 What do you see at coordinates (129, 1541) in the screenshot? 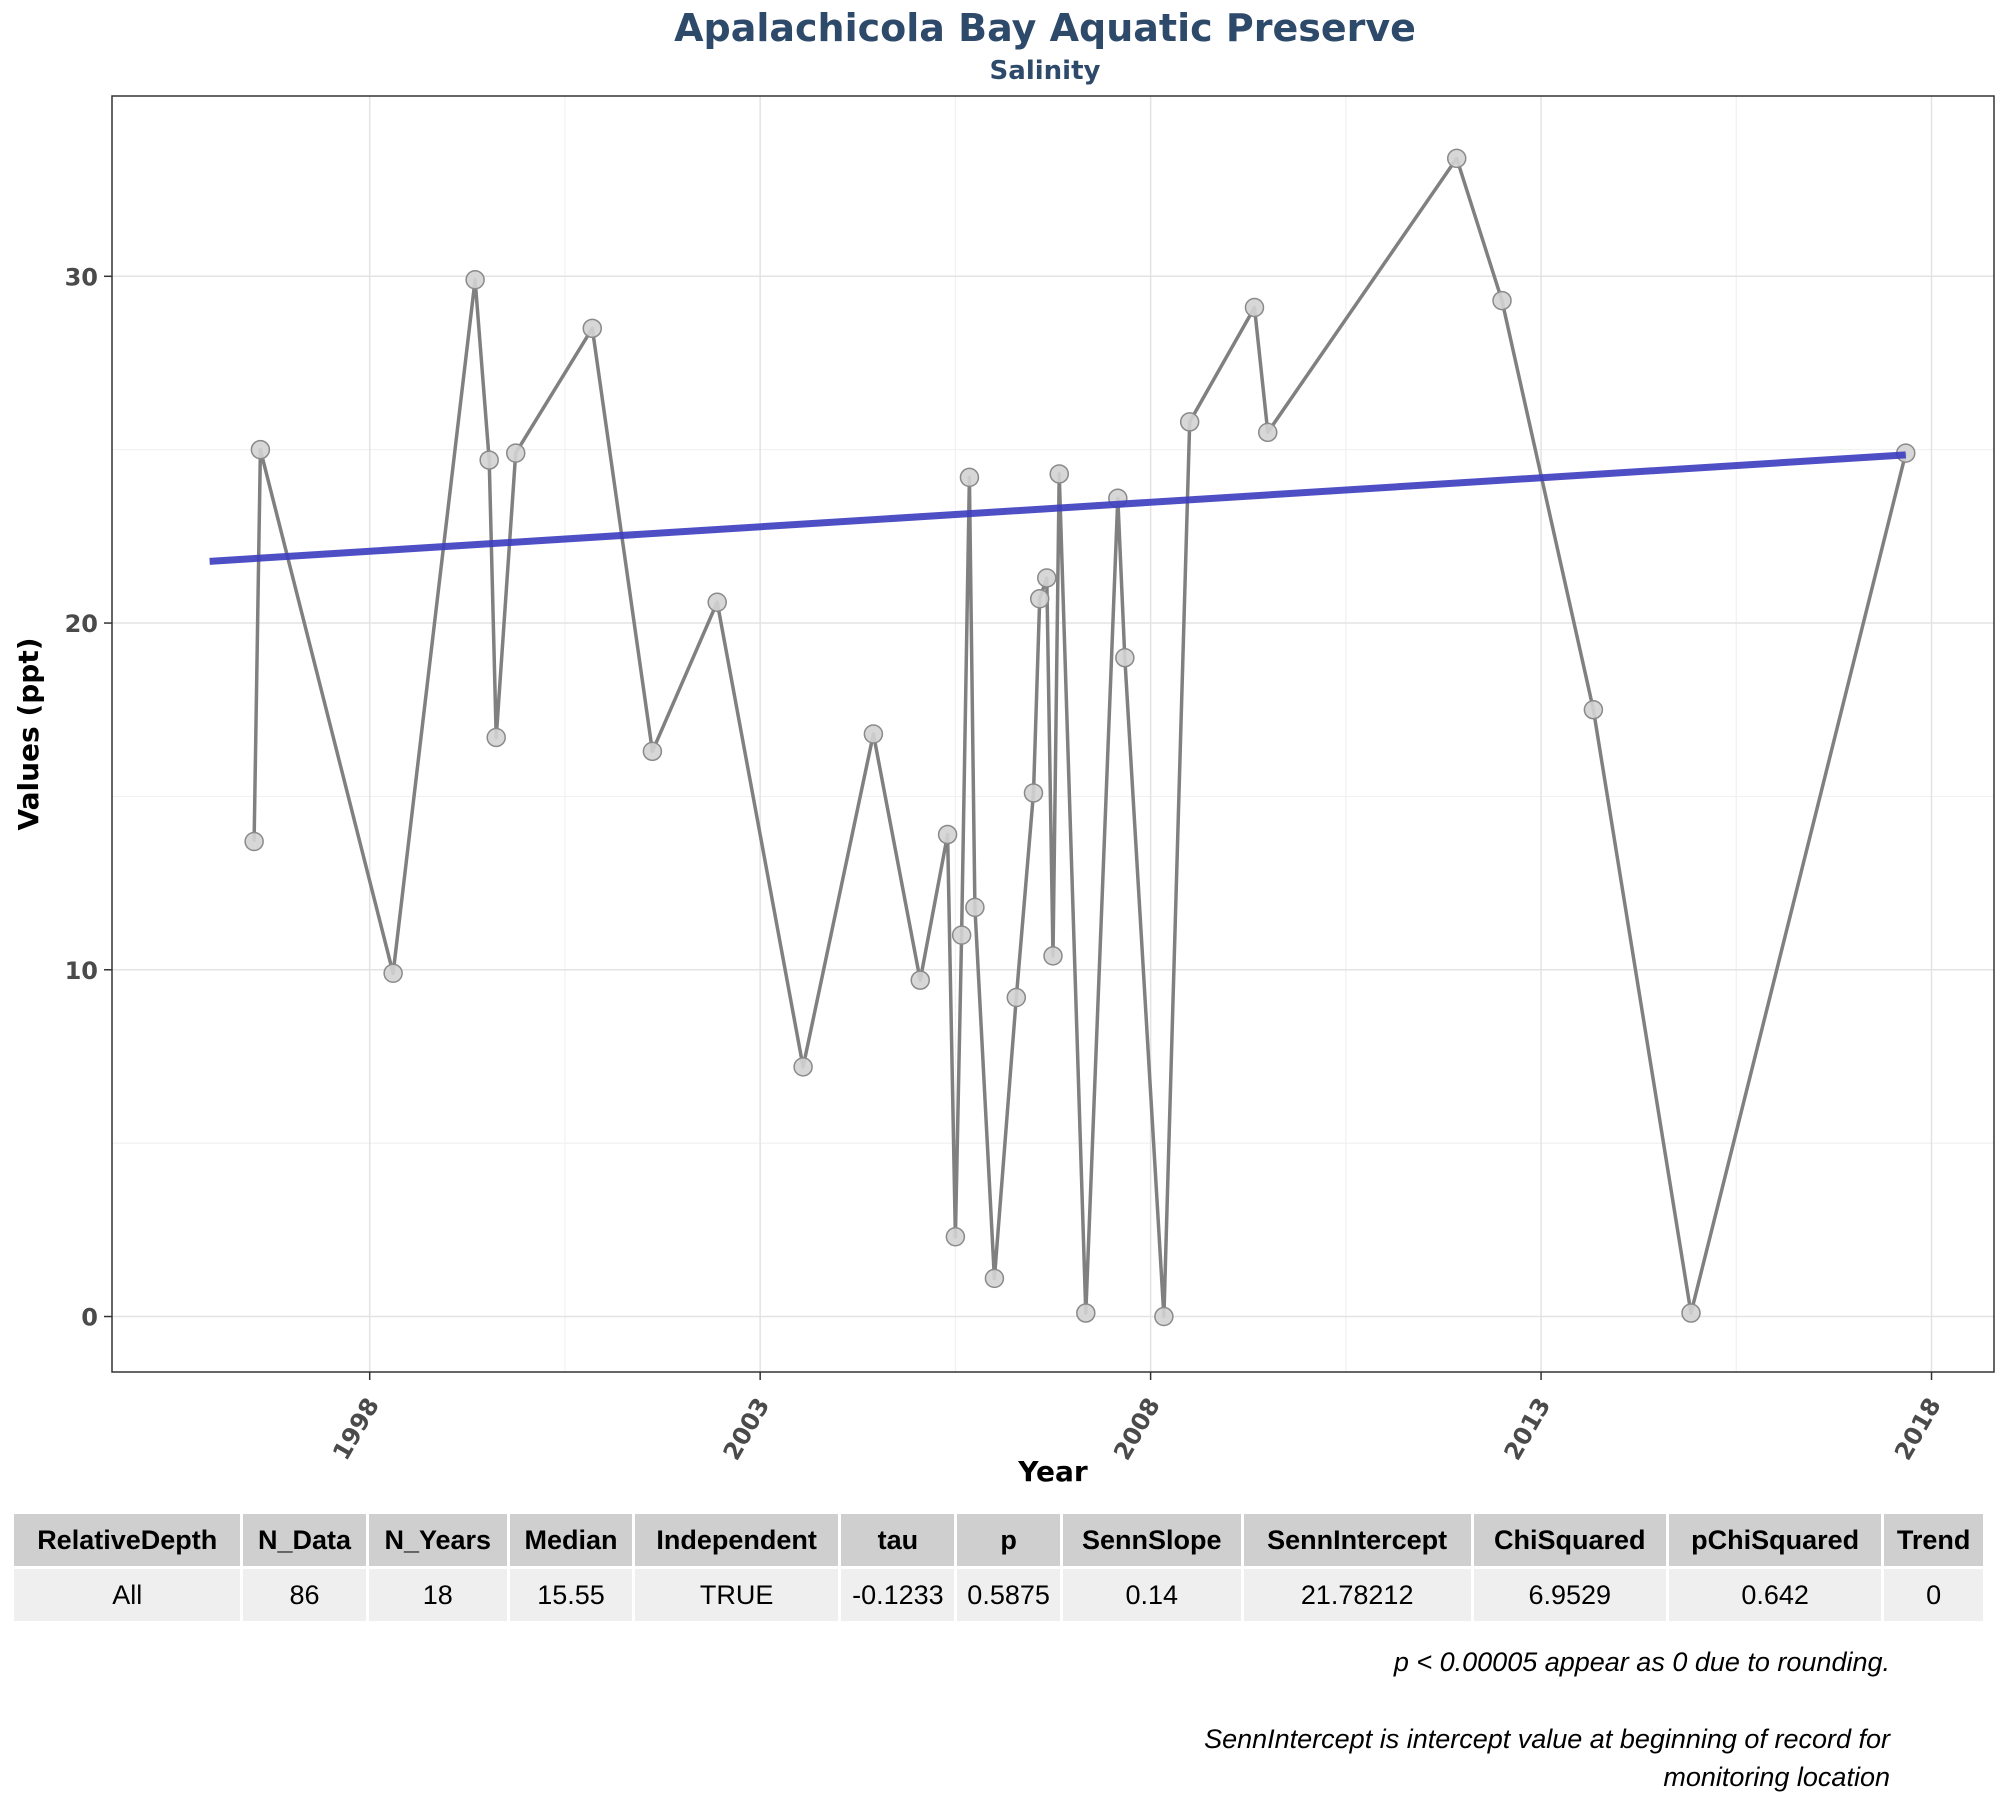
I see `table-header-cell: RelativeDepth` at bounding box center [129, 1541].